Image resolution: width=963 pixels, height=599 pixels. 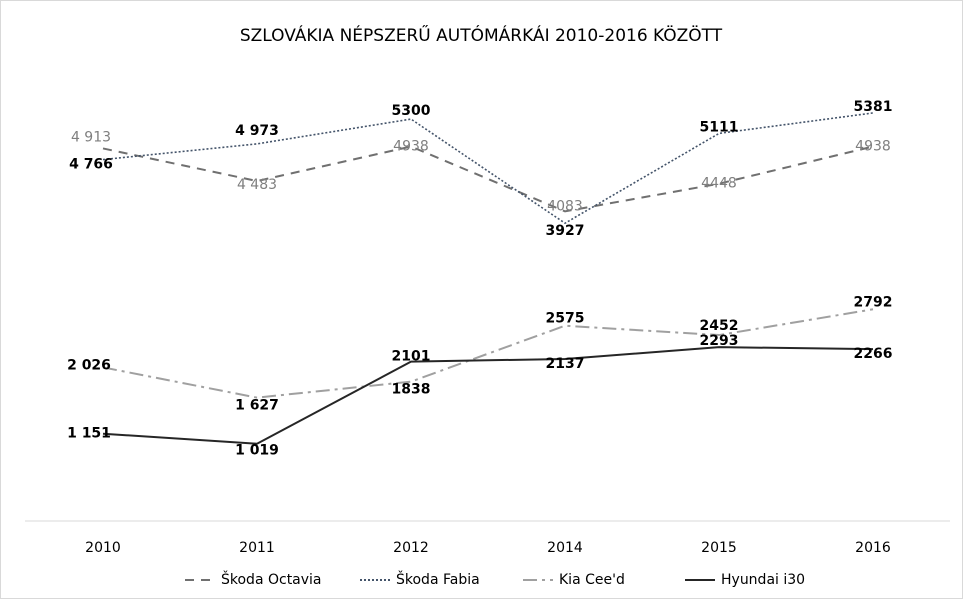 What do you see at coordinates (411, 357) in the screenshot?
I see `data-label: 2101` at bounding box center [411, 357].